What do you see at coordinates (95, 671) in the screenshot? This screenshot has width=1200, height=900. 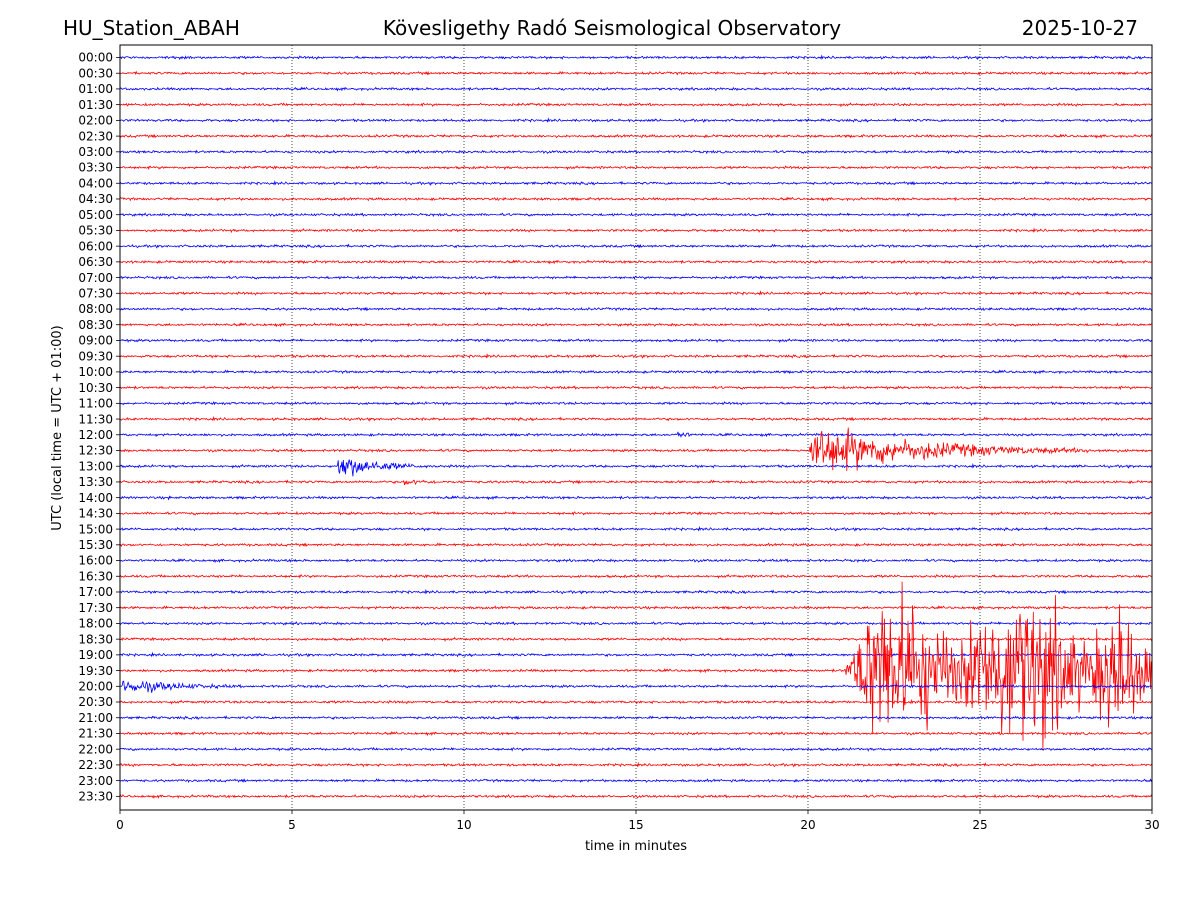 I see `y-tick-label: 19:30` at bounding box center [95, 671].